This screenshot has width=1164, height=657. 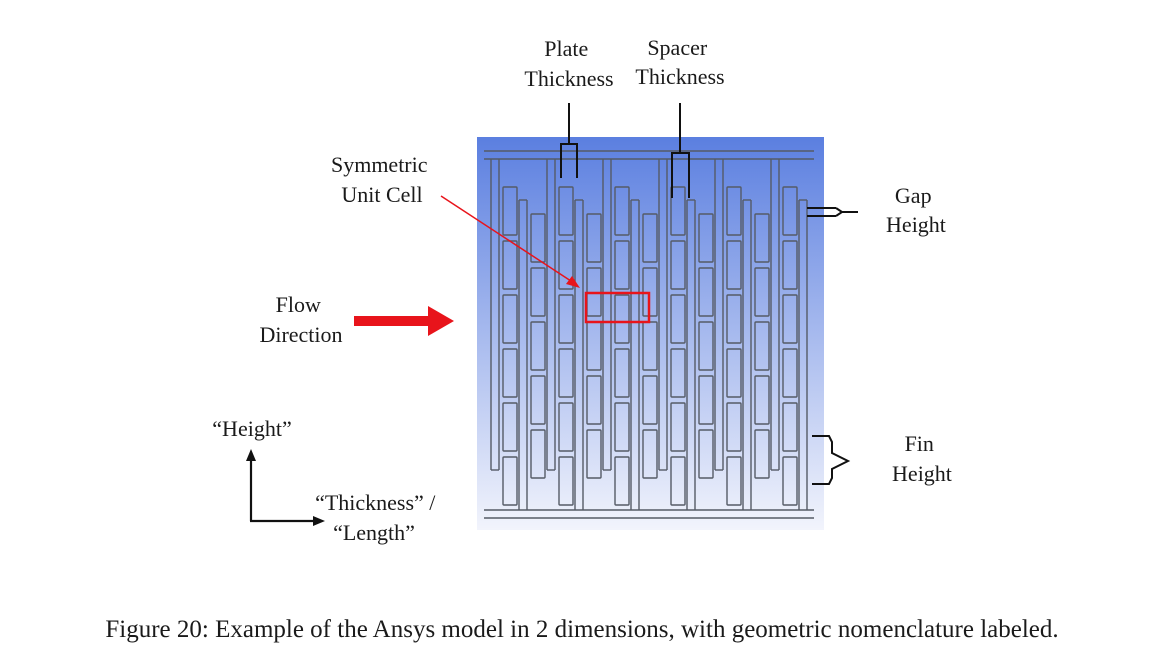 What do you see at coordinates (680, 150) in the screenshot?
I see `spacer-thickness-bracket` at bounding box center [680, 150].